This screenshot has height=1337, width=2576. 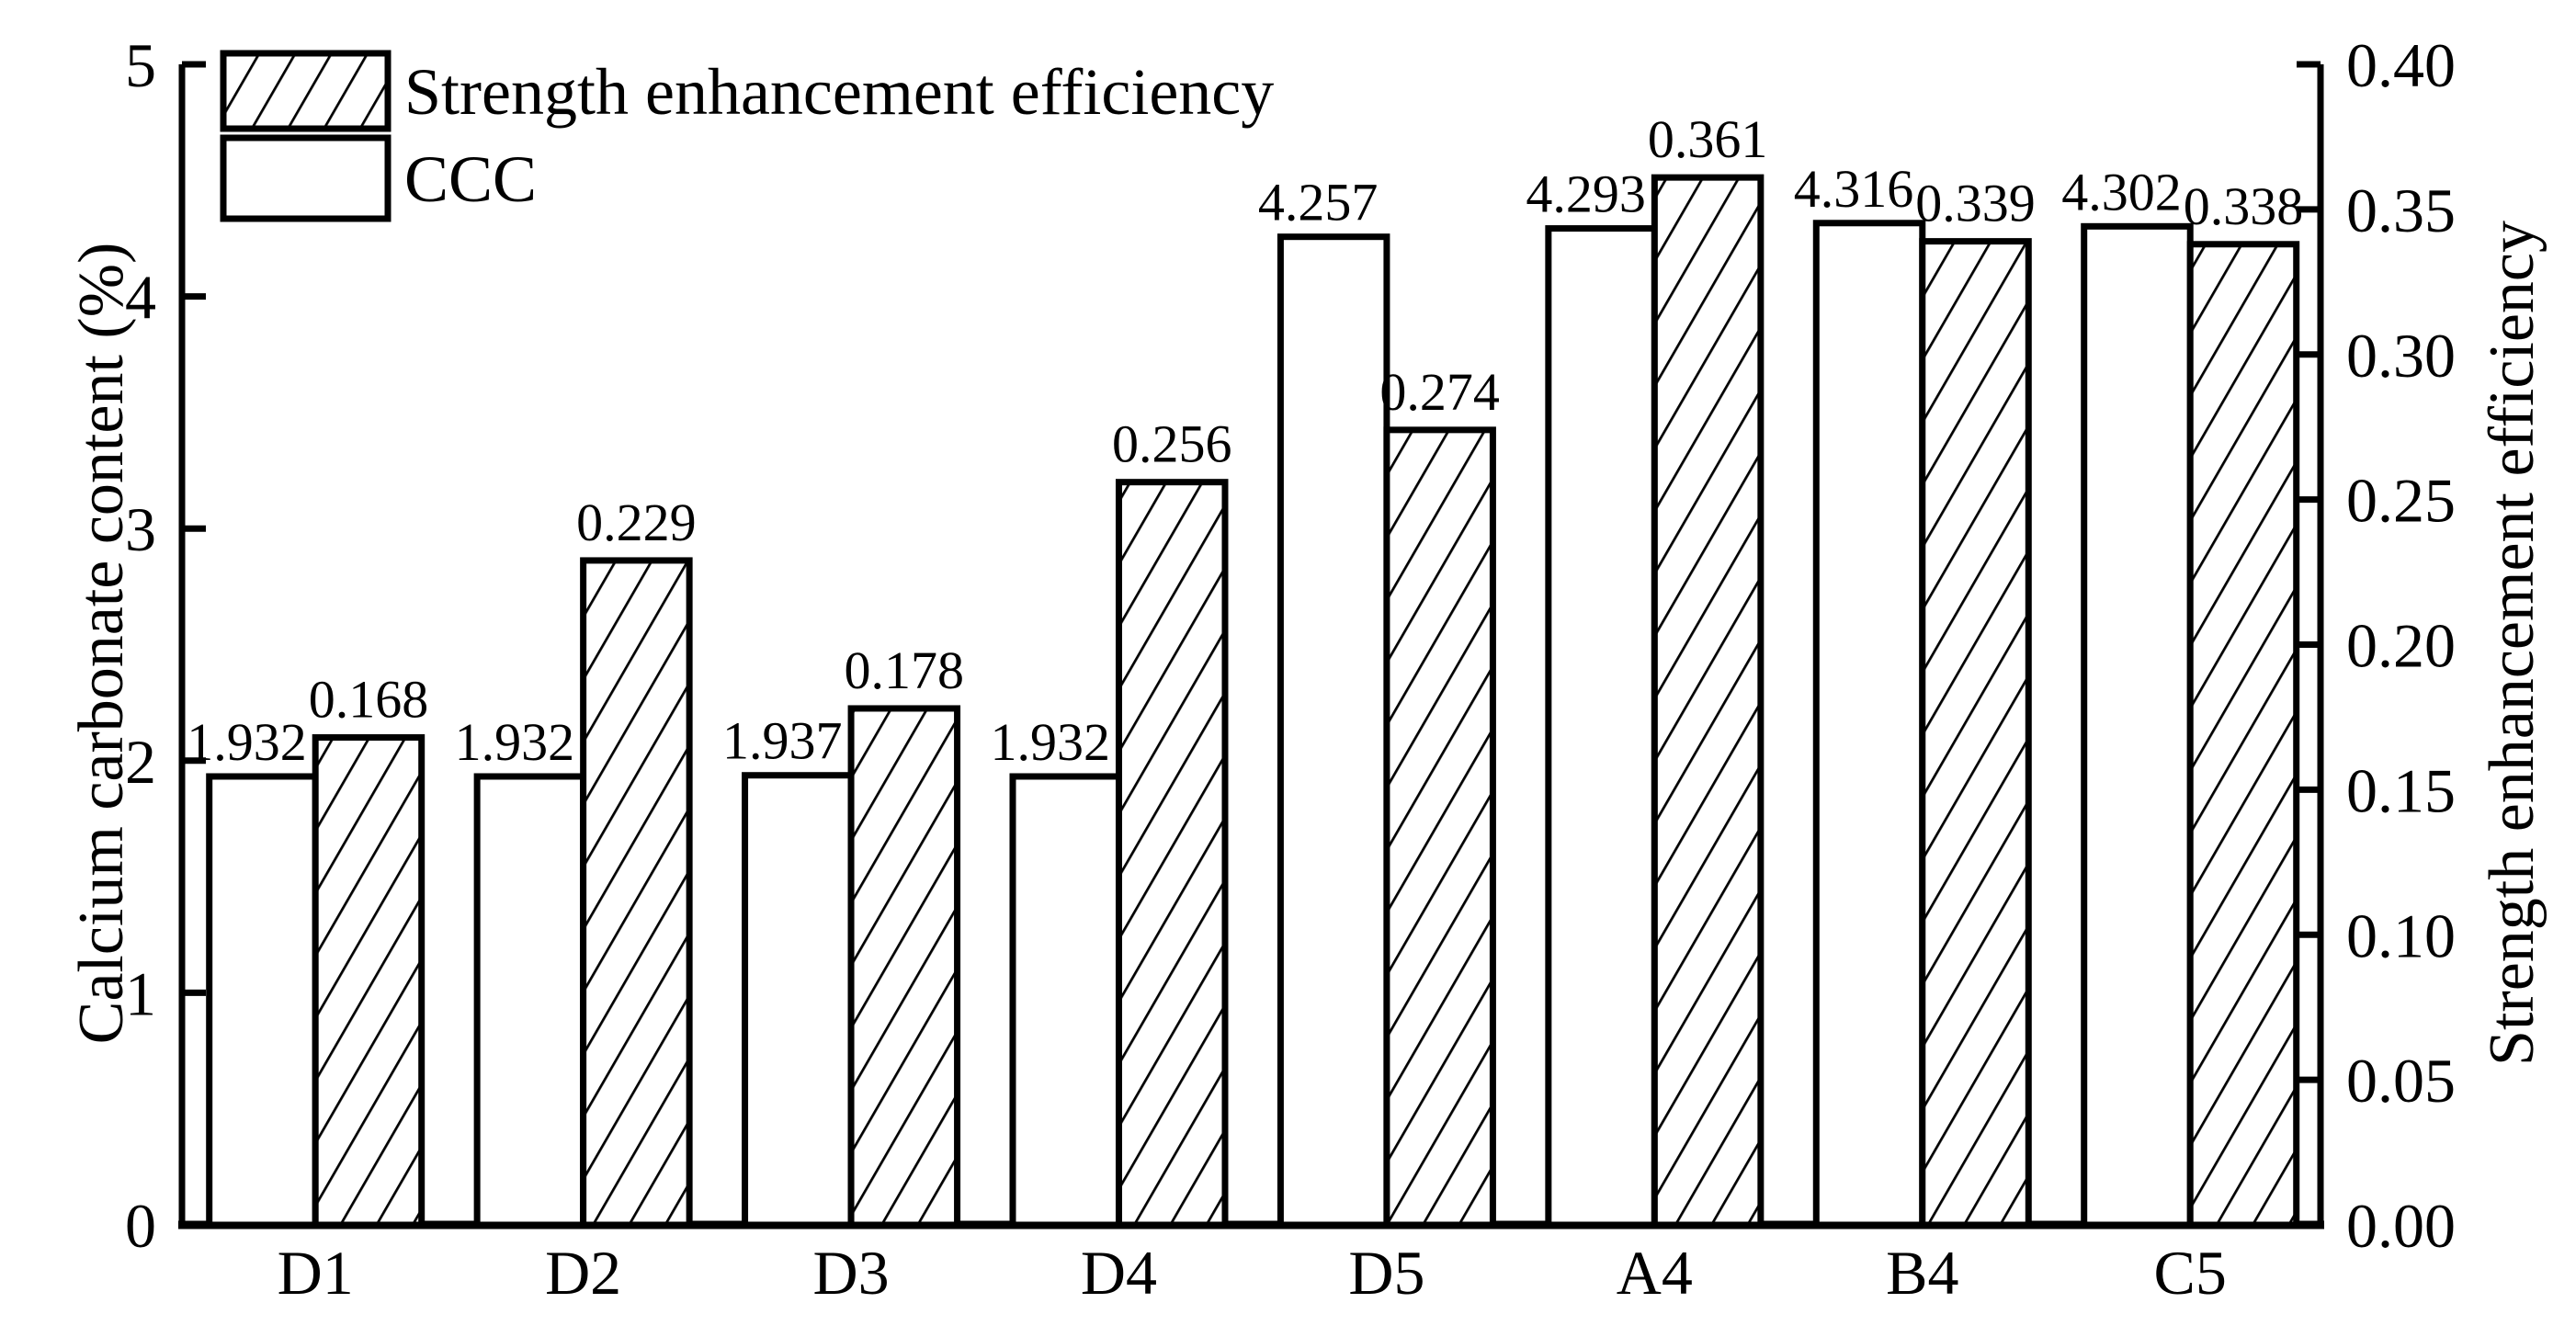 What do you see at coordinates (2401, 356) in the screenshot?
I see `right-tick-label: 0.30` at bounding box center [2401, 356].